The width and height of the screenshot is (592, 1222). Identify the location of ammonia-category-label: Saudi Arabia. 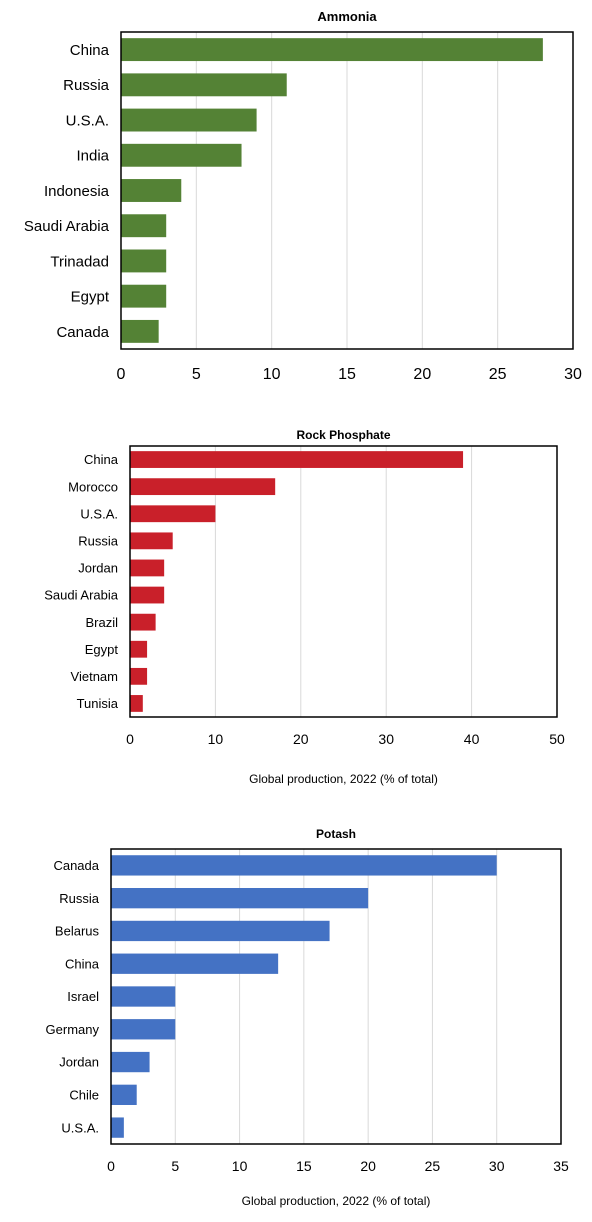
(67, 226).